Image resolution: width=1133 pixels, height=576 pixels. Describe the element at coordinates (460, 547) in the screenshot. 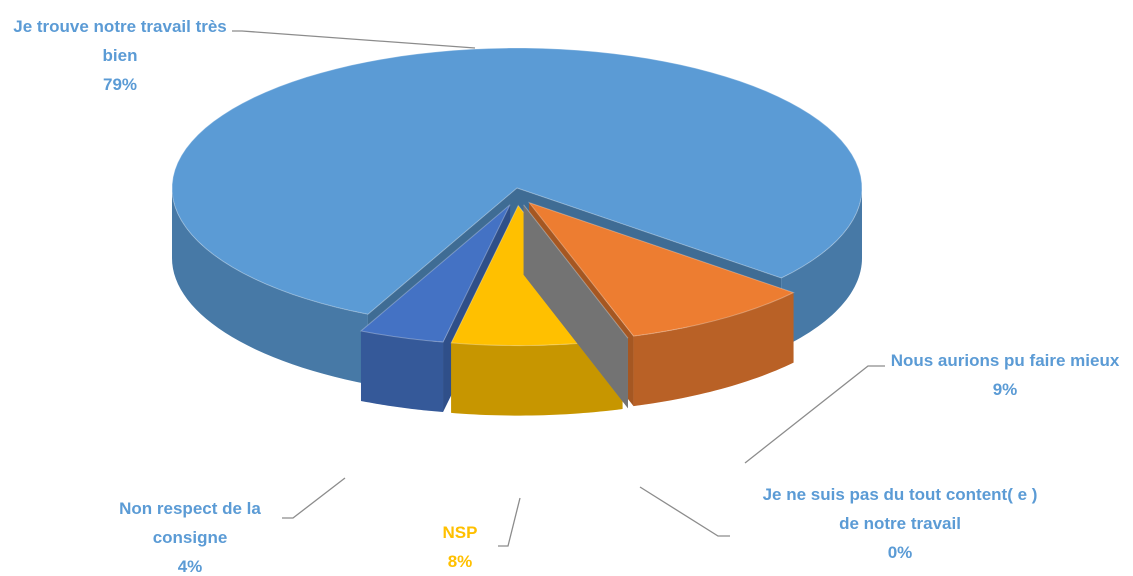

I see `slice-label: NSP 8%` at that location.